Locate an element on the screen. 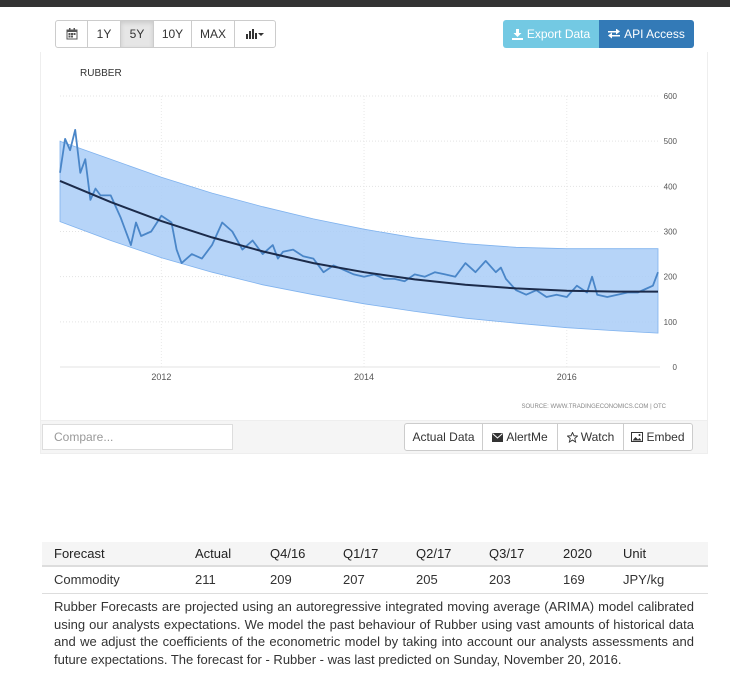 The height and width of the screenshot is (684, 730). range-1y-button: 1Y is located at coordinates (104, 34).